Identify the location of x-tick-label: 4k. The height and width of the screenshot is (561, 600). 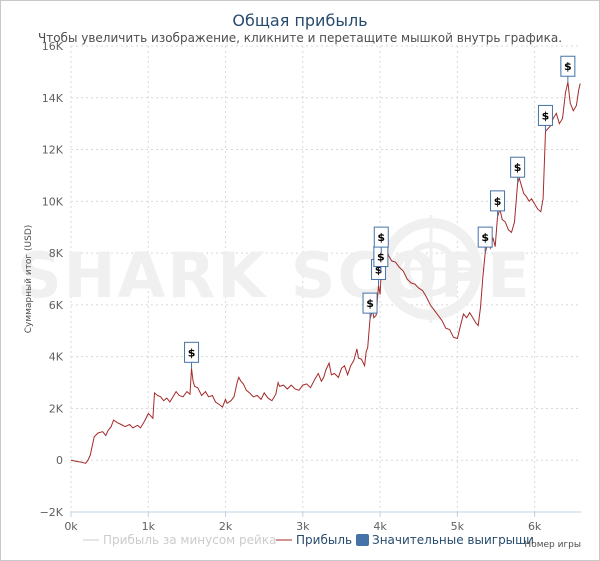
(380, 526).